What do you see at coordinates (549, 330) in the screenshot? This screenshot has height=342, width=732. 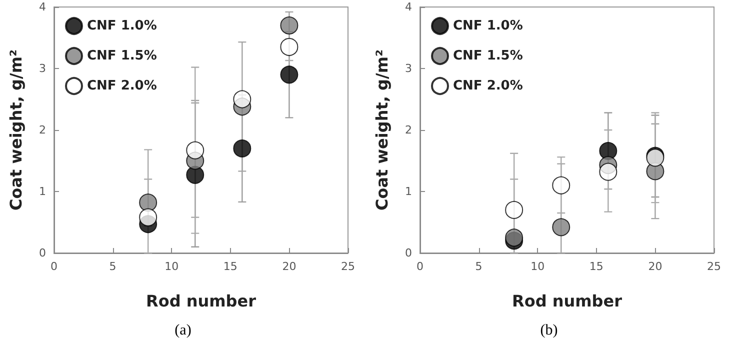 I see `text: (b)` at bounding box center [549, 330].